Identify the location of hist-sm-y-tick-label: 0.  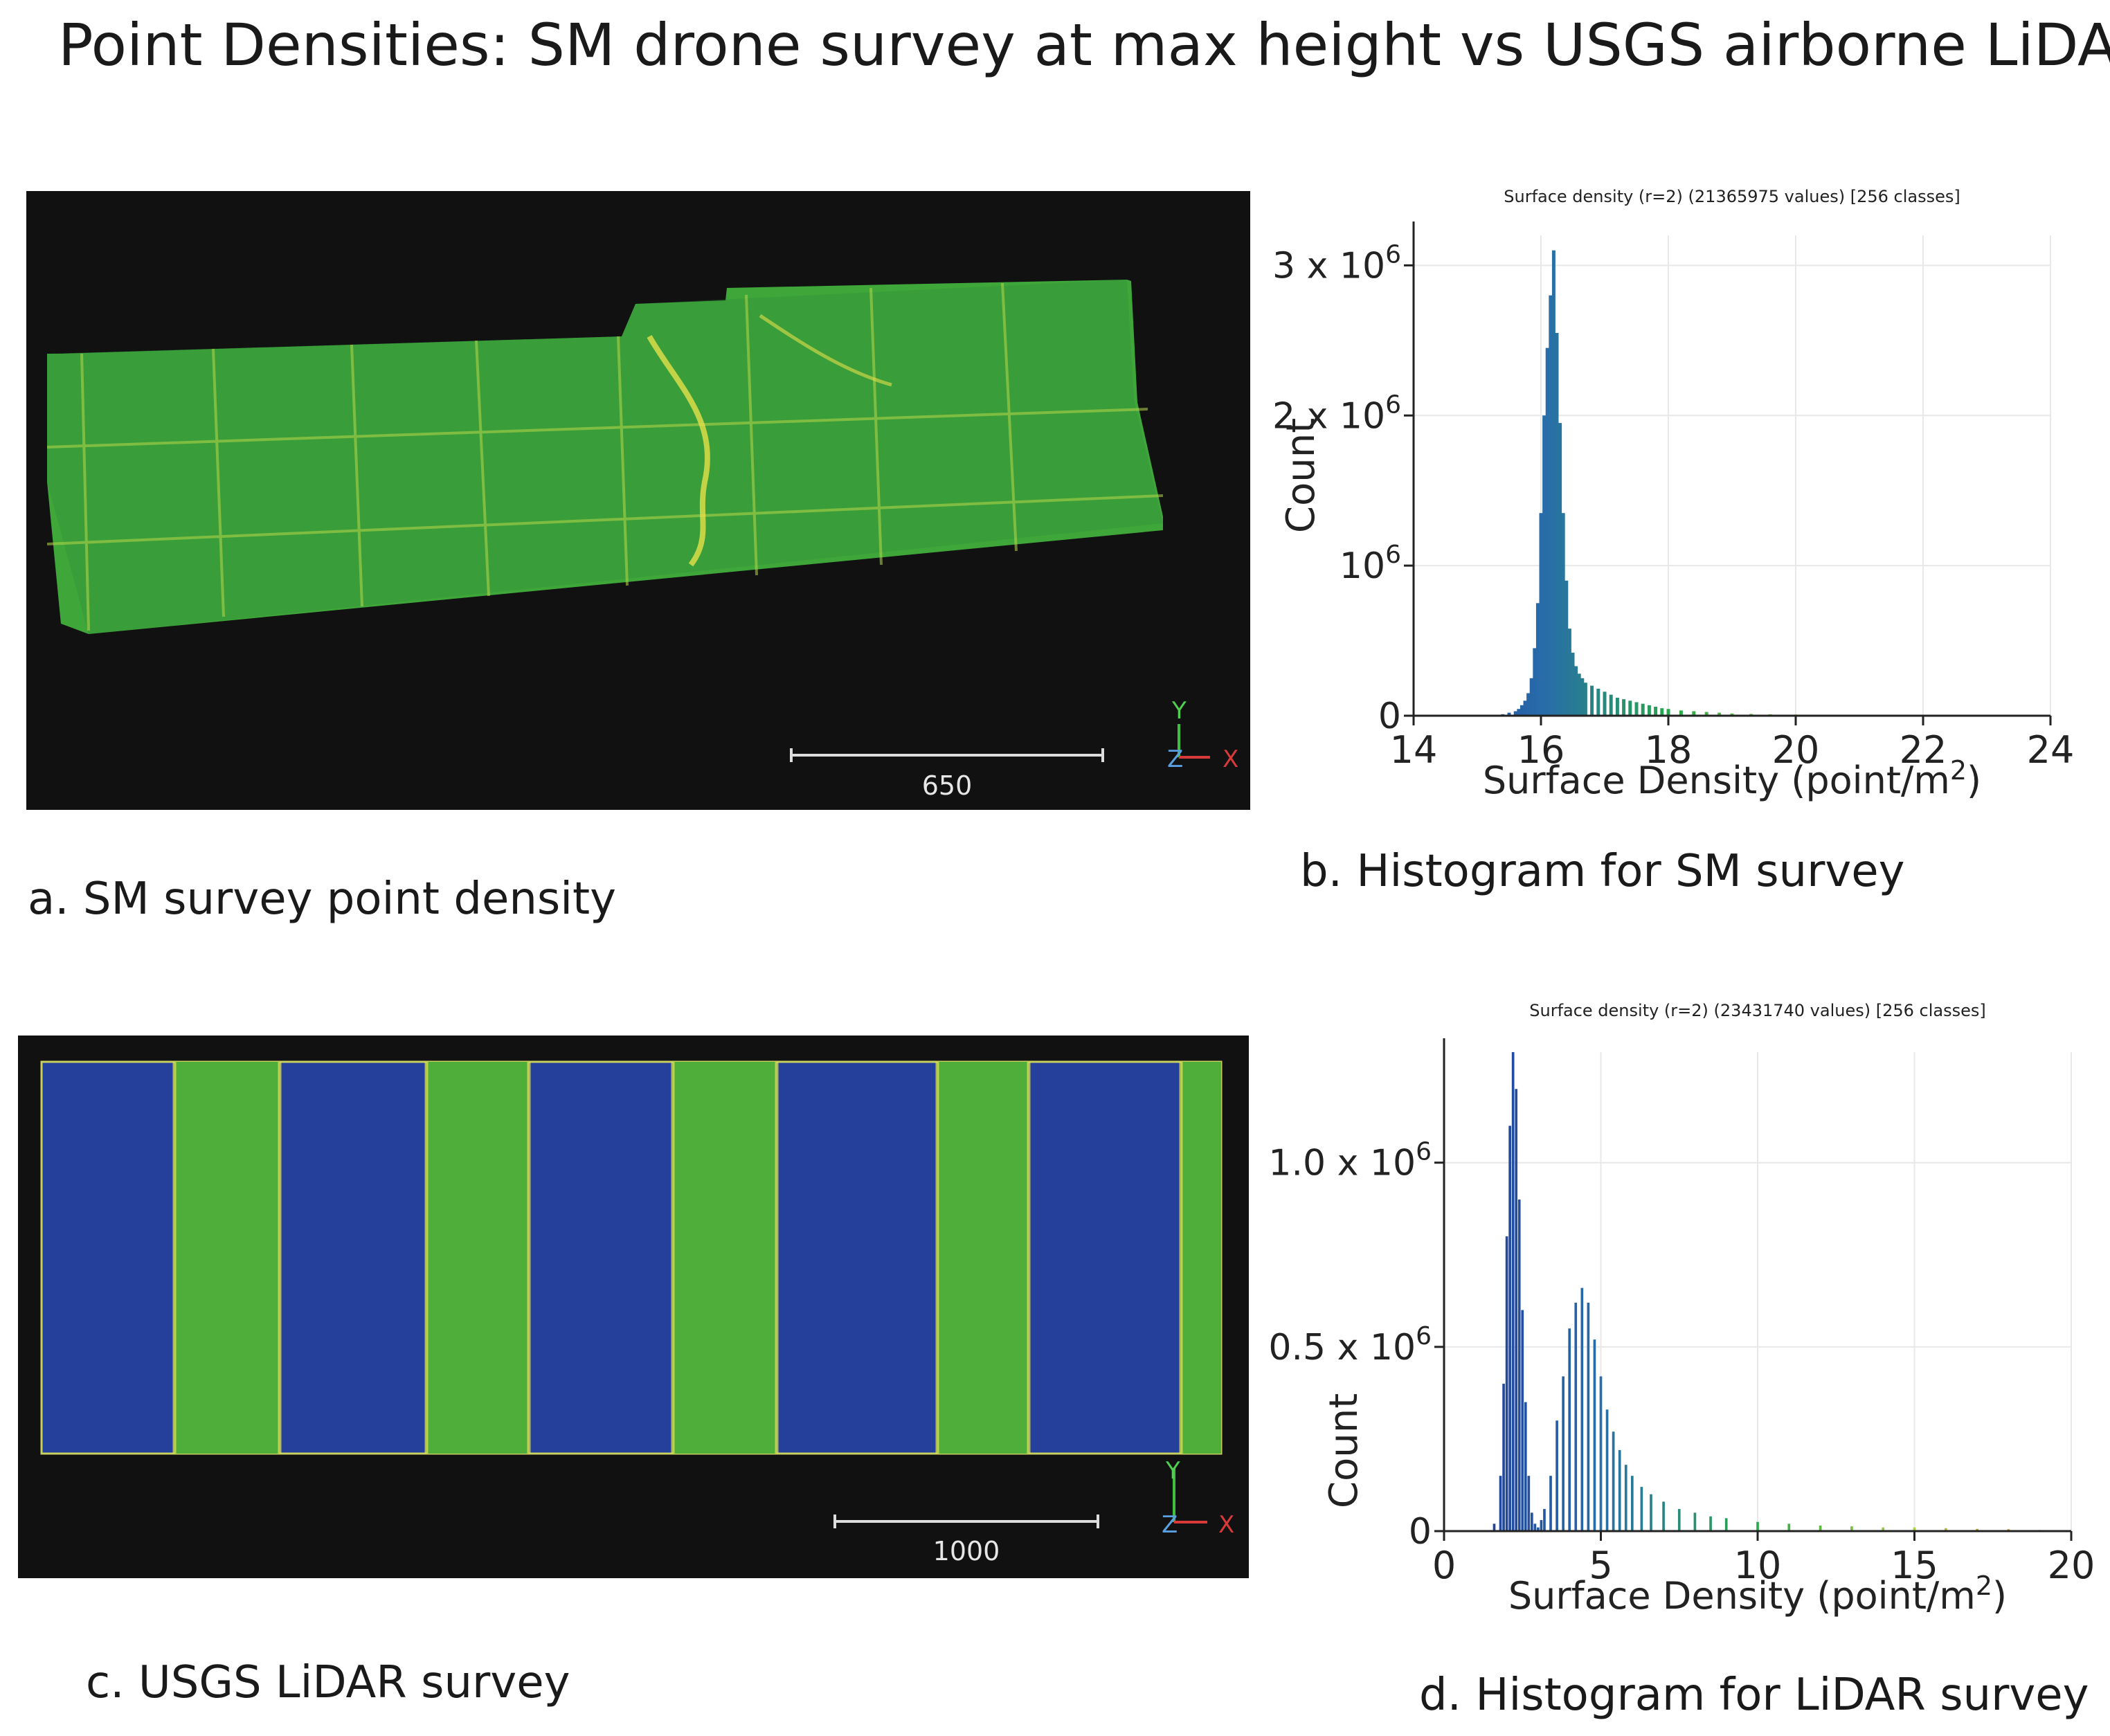
(1389, 716).